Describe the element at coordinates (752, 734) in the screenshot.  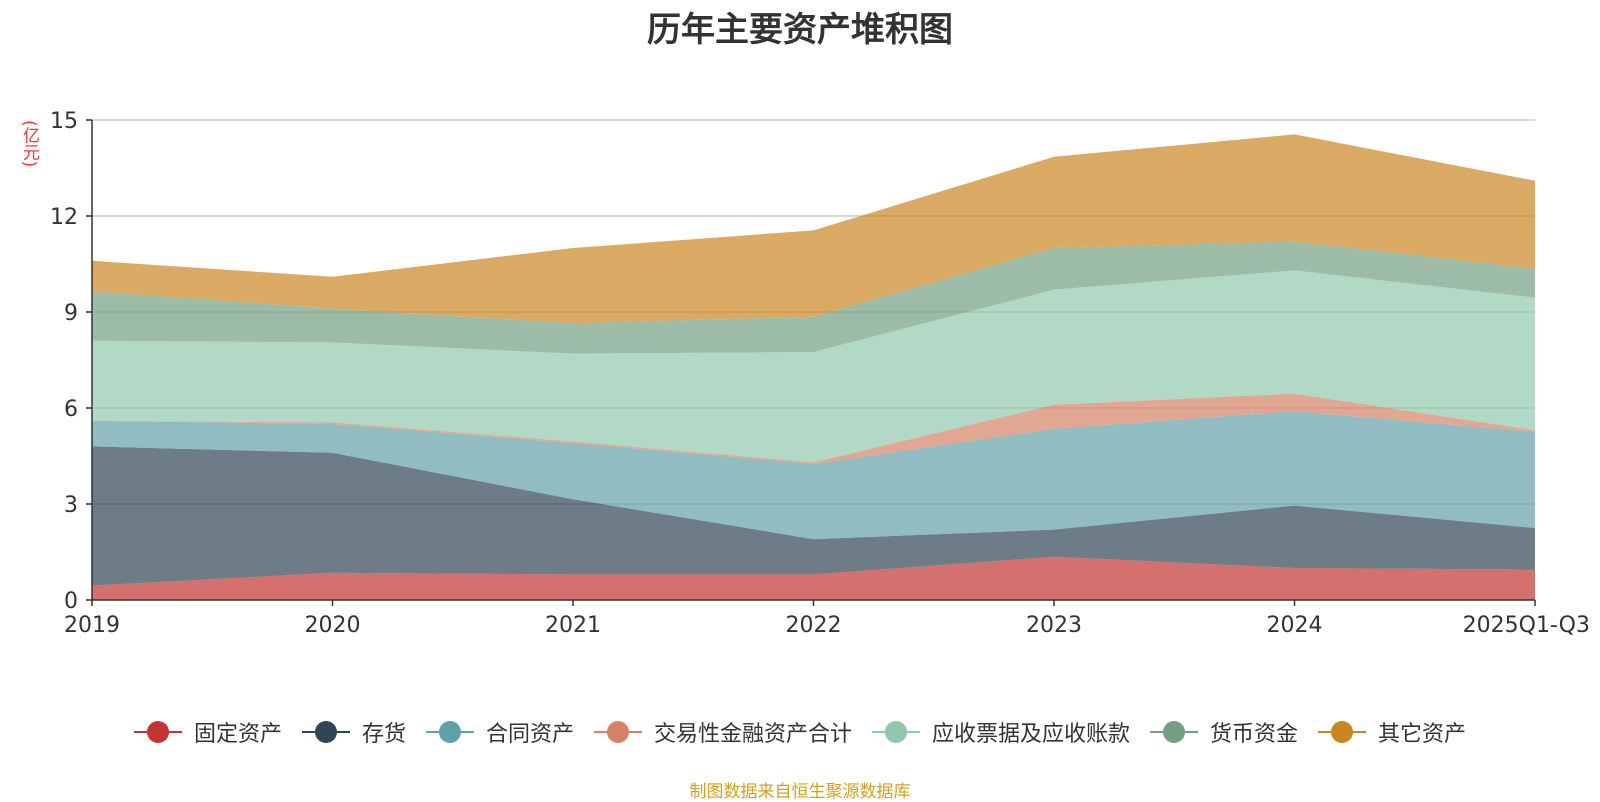
I see `legend-label: 交易性金融资产合计` at that location.